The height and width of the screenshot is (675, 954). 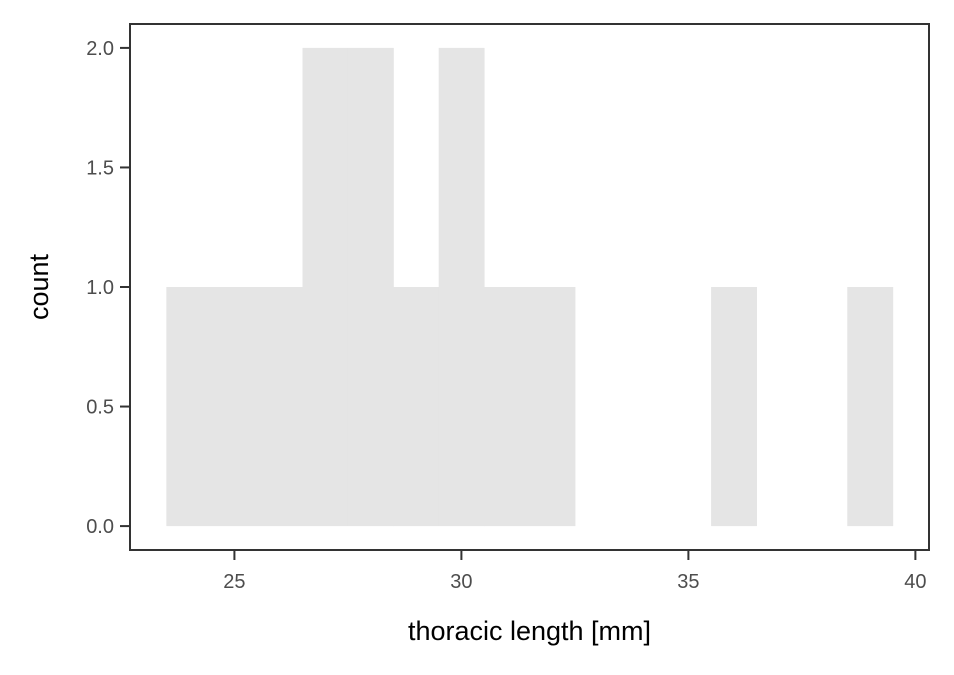 What do you see at coordinates (575, 571) in the screenshot?
I see `x-axis: 25 30 35 40` at bounding box center [575, 571].